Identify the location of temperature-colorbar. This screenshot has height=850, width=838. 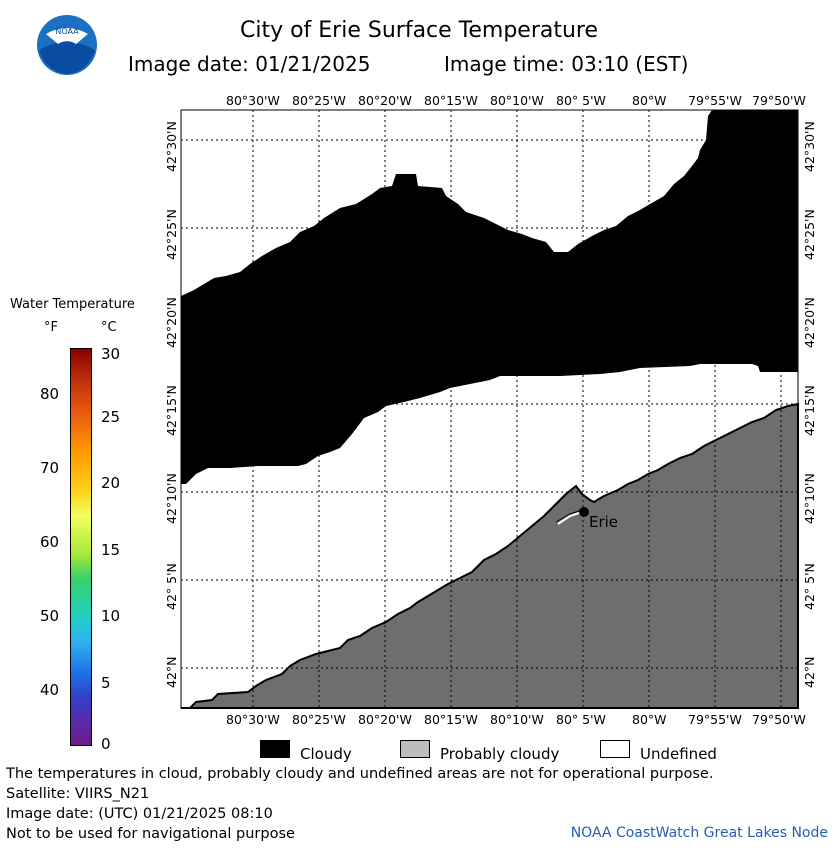
(81, 547).